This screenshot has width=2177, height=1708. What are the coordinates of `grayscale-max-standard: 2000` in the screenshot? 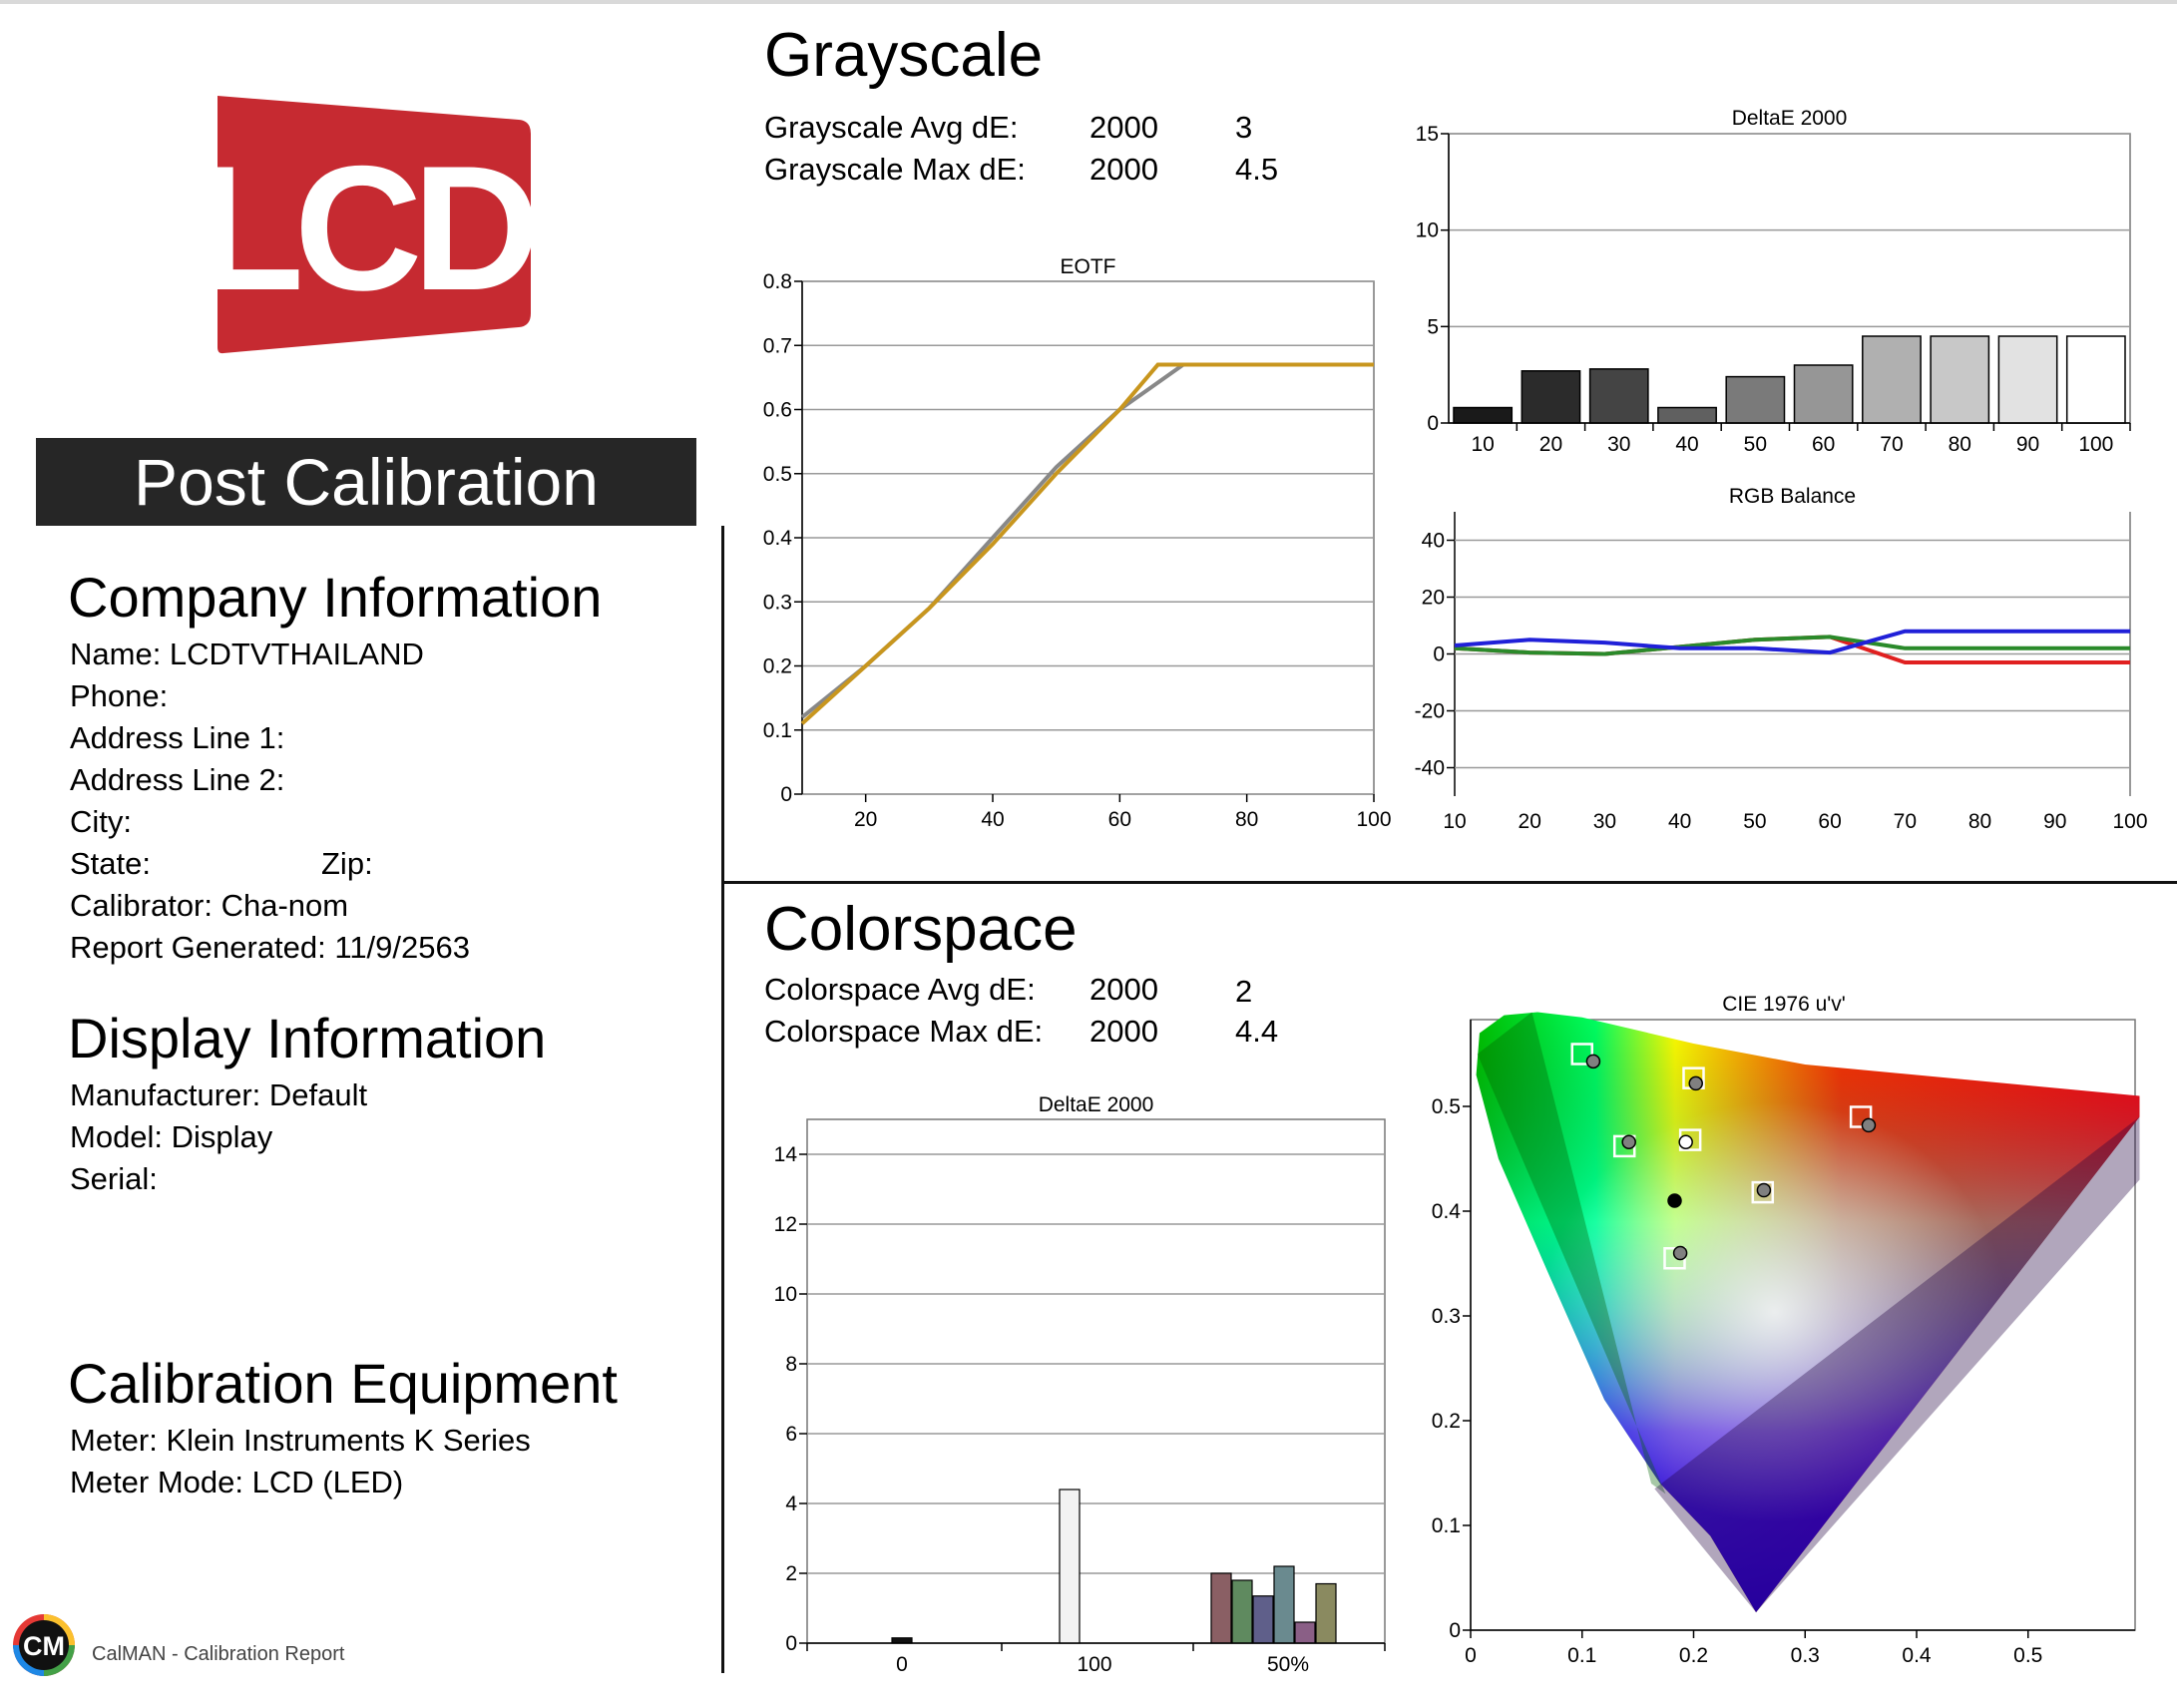 It's located at (1123, 169).